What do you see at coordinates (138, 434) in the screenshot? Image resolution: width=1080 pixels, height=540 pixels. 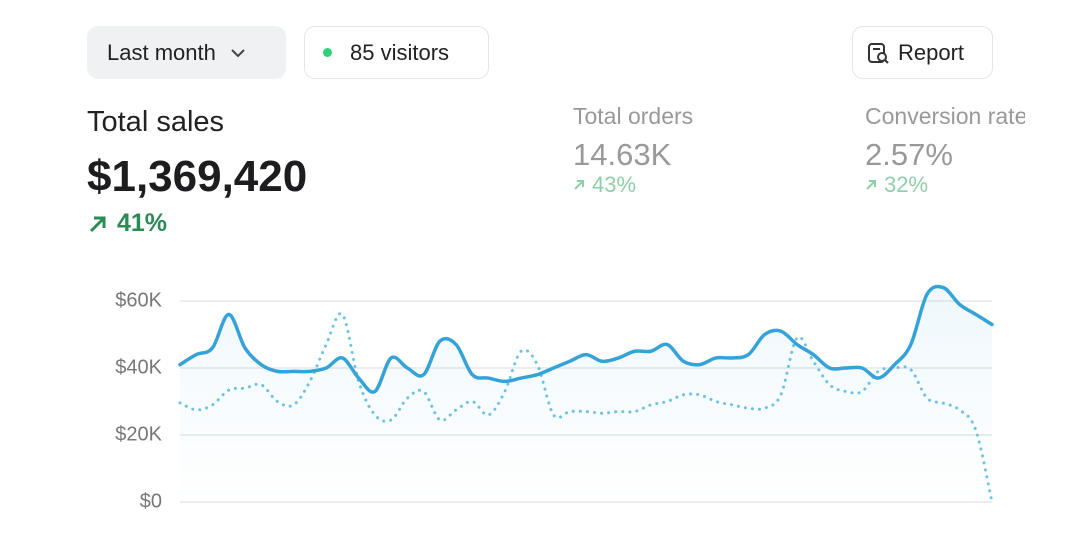 I see `y-tick-label: $20K` at bounding box center [138, 434].